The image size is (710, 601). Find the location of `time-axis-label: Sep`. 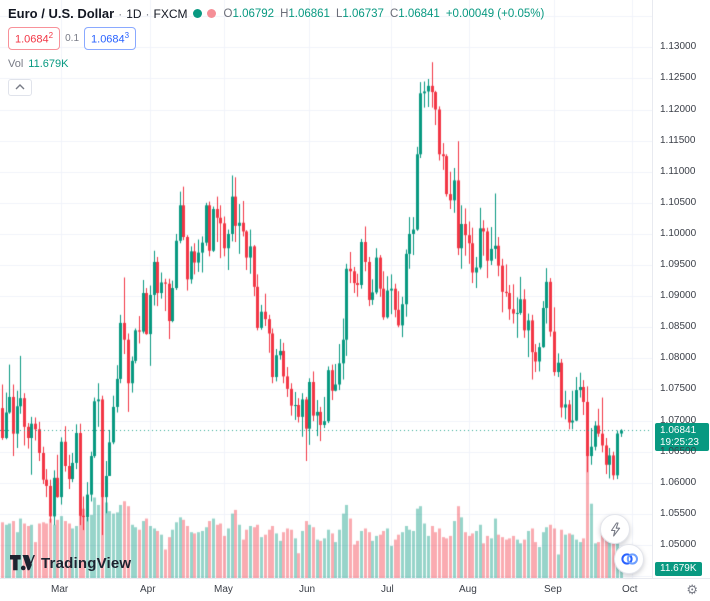

time-axis-label: Sep is located at coordinates (553, 589).